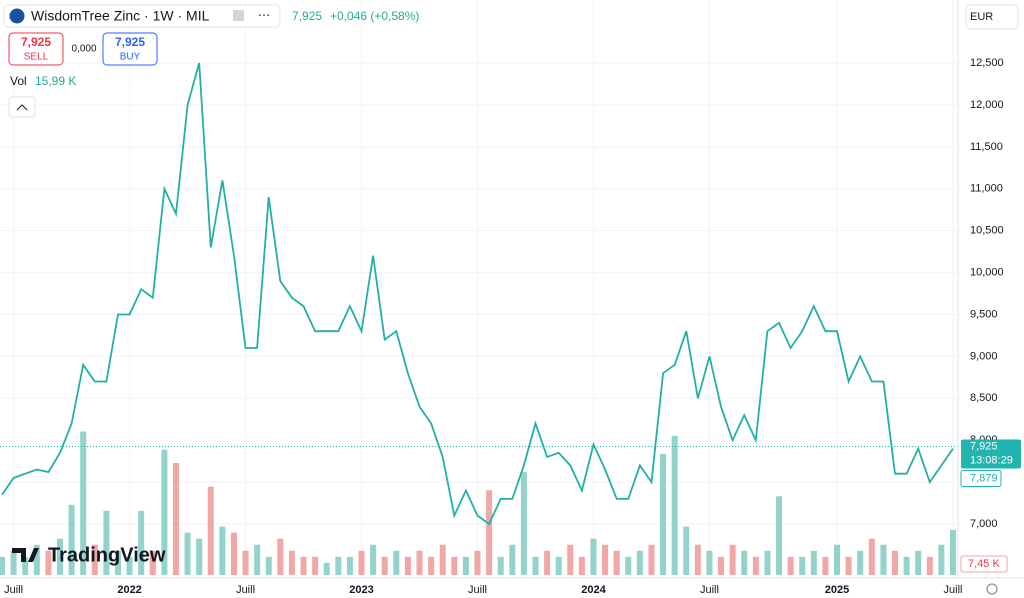 The width and height of the screenshot is (1024, 598). Describe the element at coordinates (992, 589) in the screenshot. I see `settings-icon` at that location.